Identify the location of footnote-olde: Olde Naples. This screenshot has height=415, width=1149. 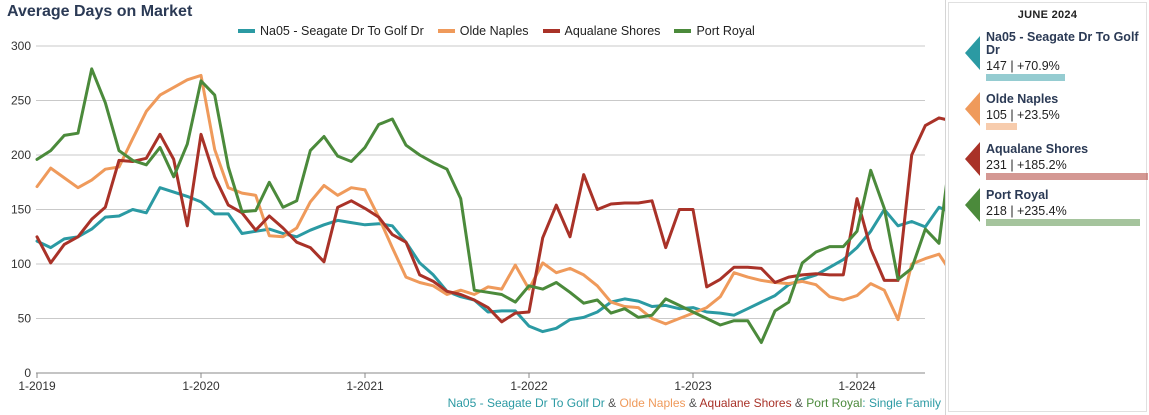
(652, 403).